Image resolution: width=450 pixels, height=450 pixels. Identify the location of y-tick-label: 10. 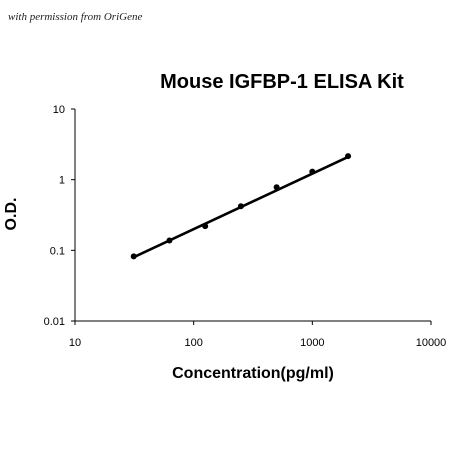
(59, 110).